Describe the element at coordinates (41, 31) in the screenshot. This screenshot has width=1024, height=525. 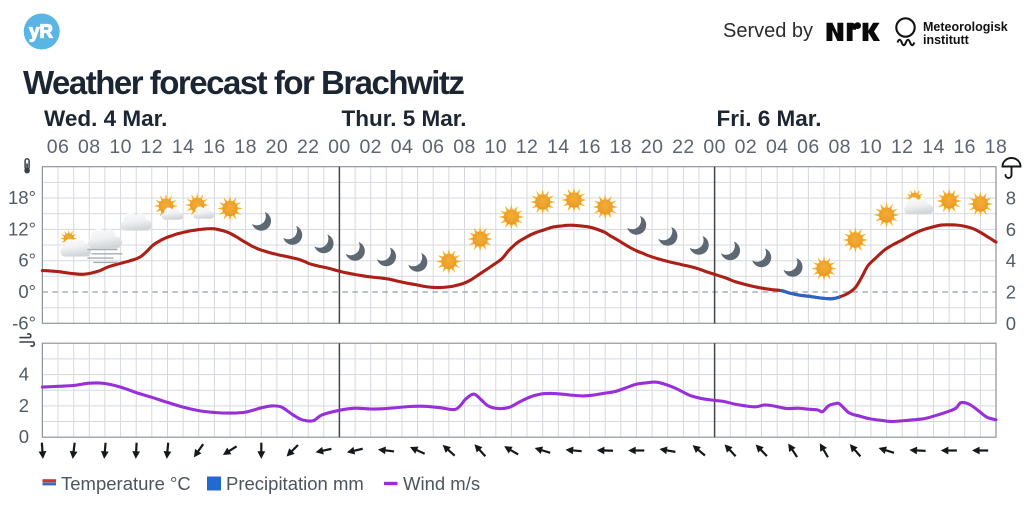
I see `svg-text: yR` at that location.